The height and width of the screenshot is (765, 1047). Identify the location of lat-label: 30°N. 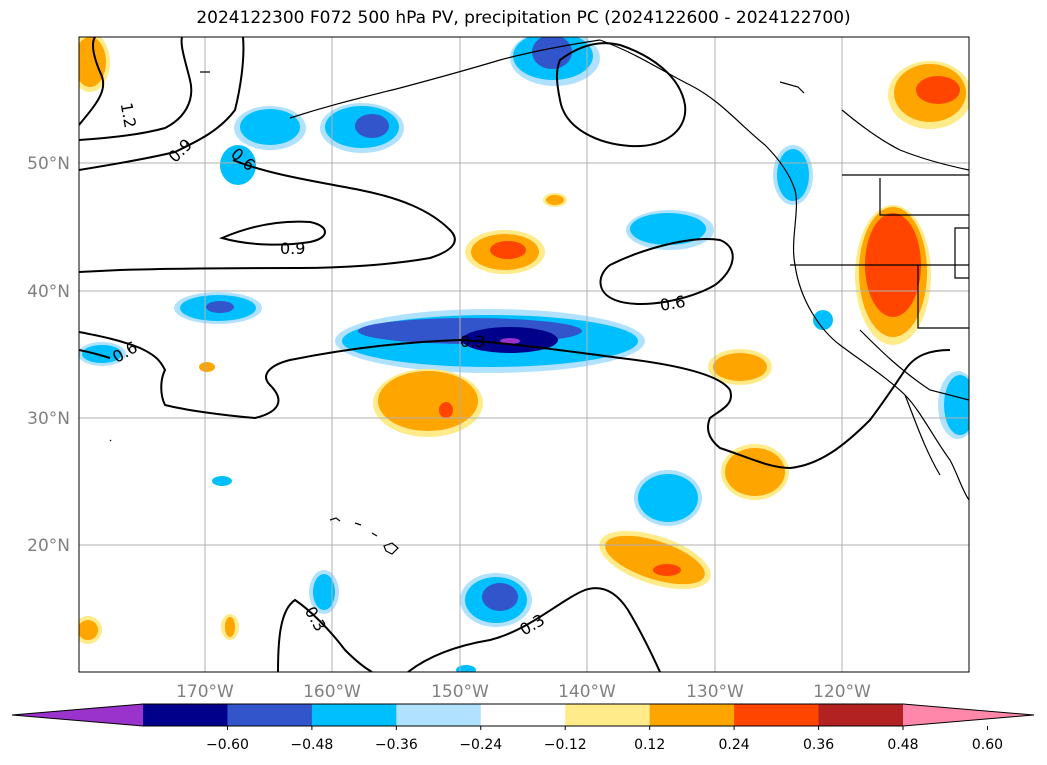
(48, 419).